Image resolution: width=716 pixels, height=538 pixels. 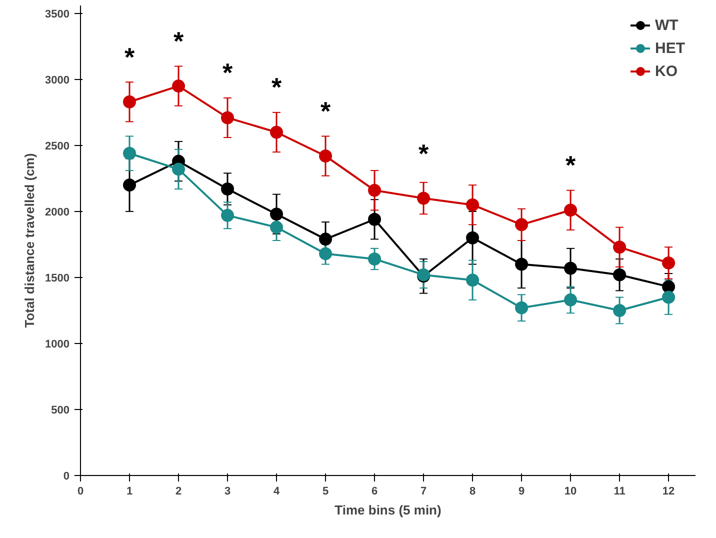 I want to click on y-tick-label: 2000, so click(x=57, y=212).